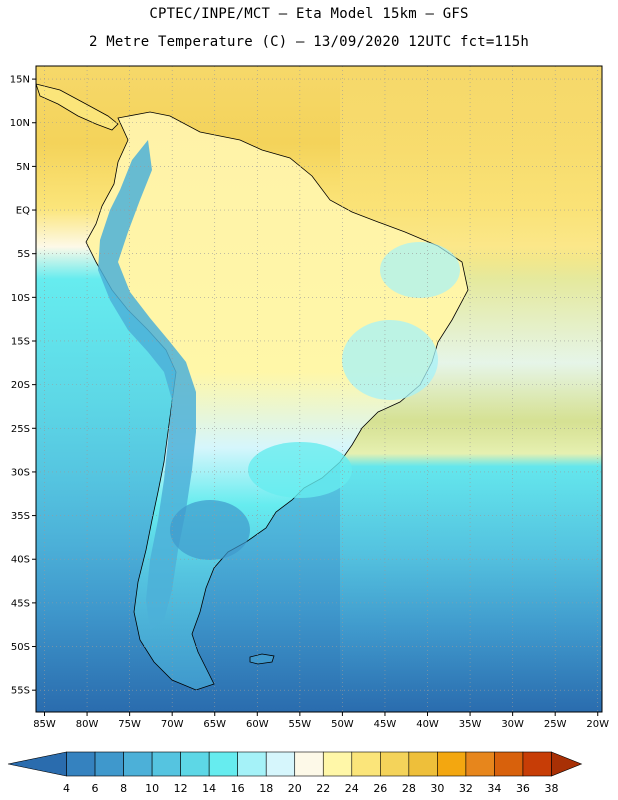 The width and height of the screenshot is (618, 800). What do you see at coordinates (20, 298) in the screenshot?
I see `lat-label: 10S` at bounding box center [20, 298].